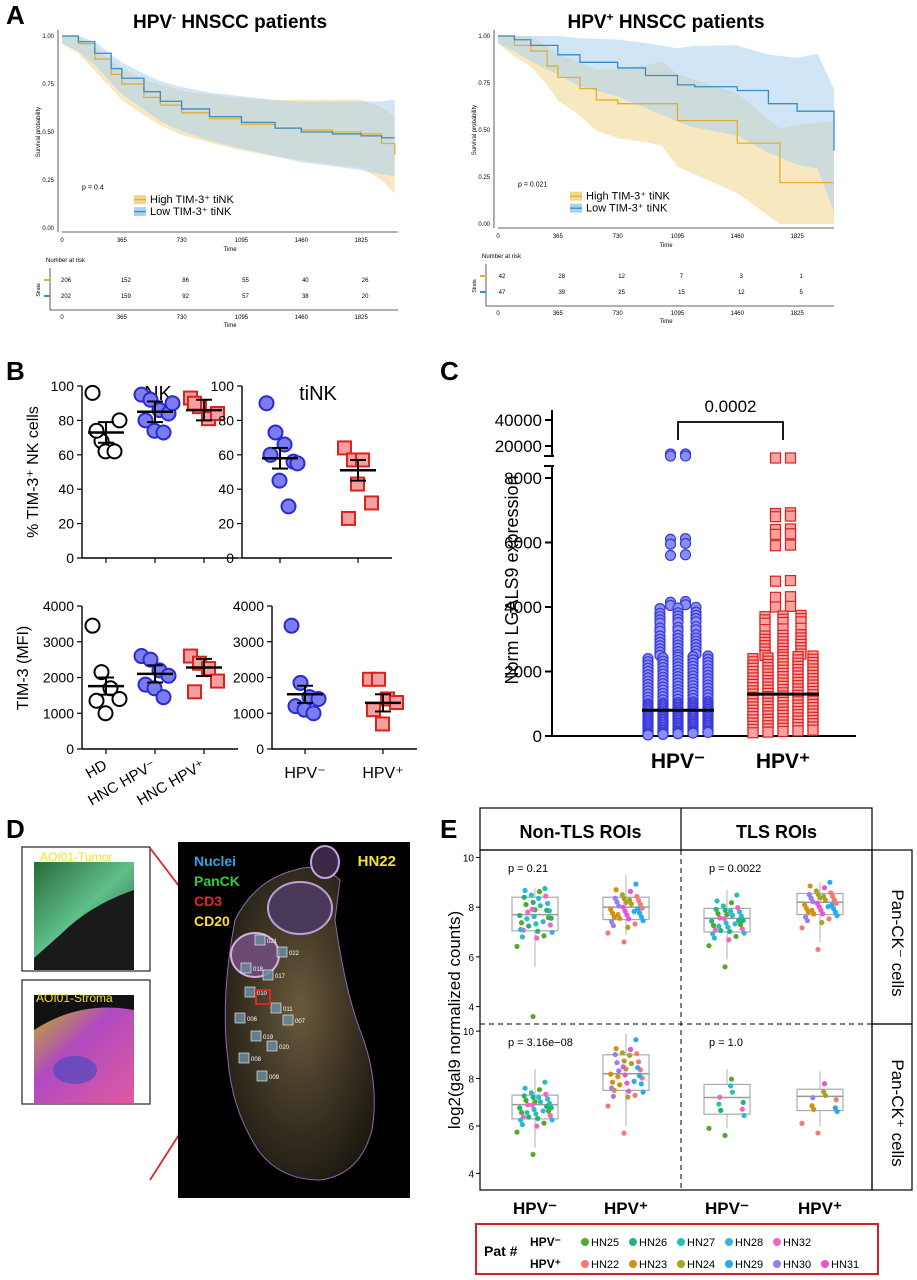 The image size is (917, 1280). I want to click on panel-label-a: A, so click(15, 15).